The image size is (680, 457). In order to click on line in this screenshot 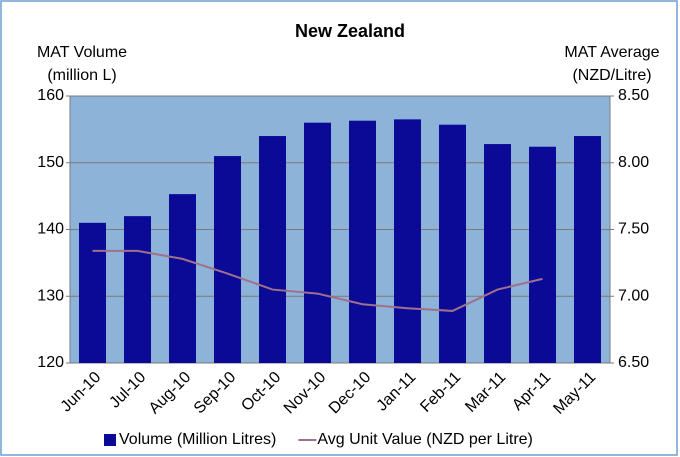, I will do `click(317, 280)`.